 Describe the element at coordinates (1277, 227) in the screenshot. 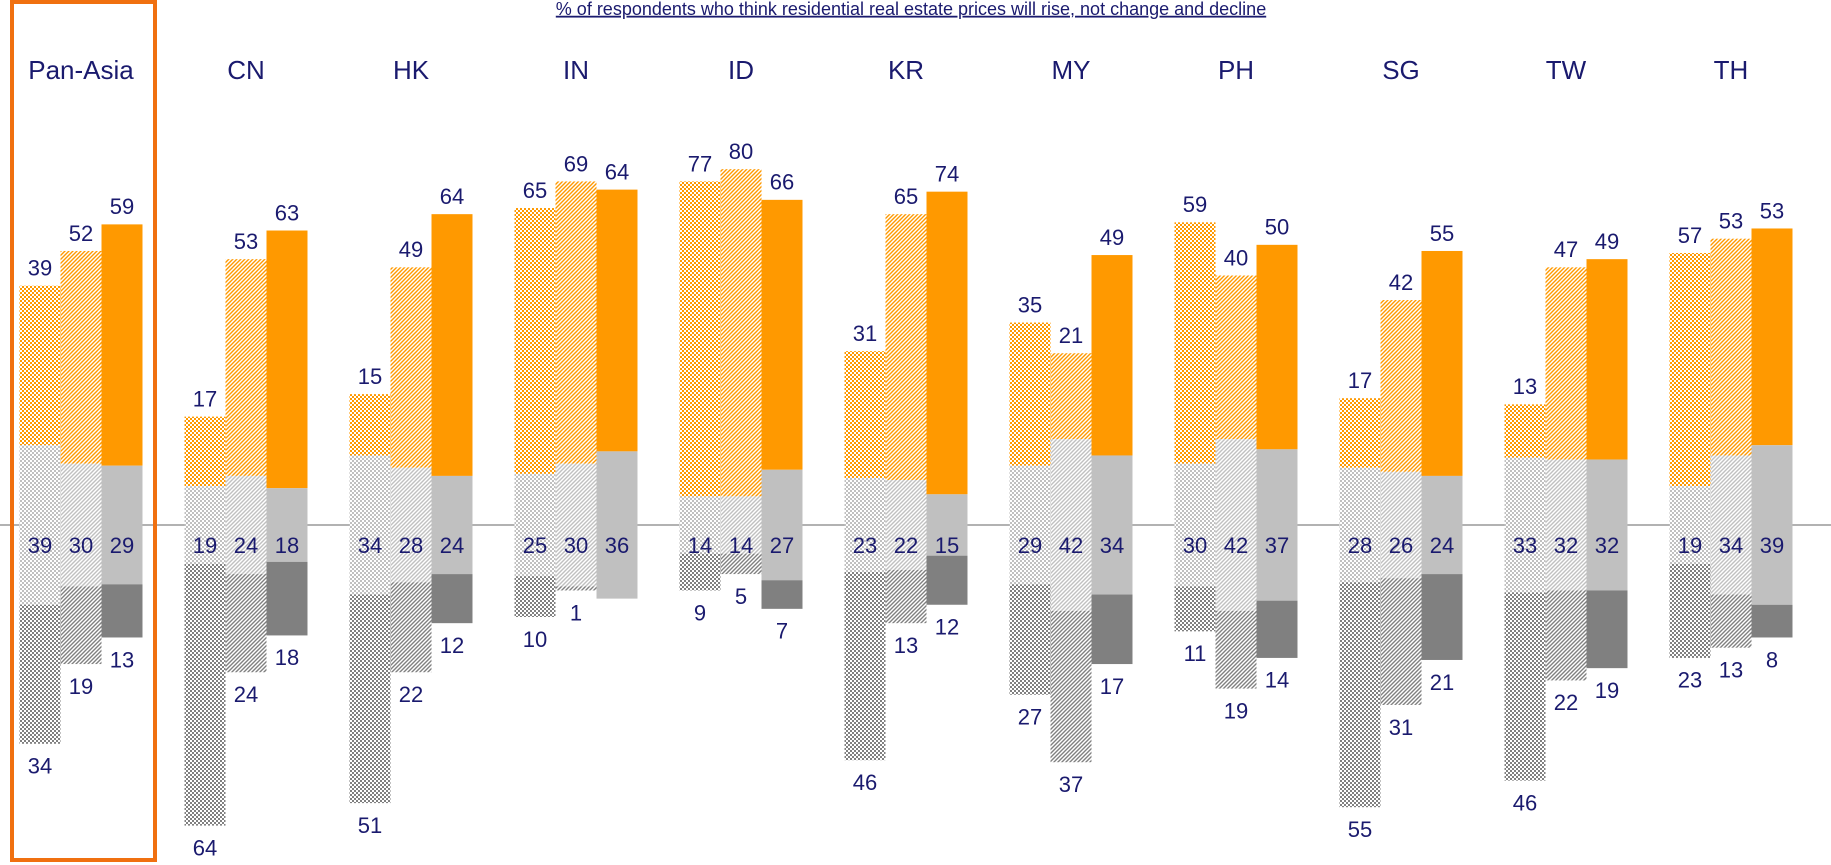

I see `rise-label: 50` at that location.